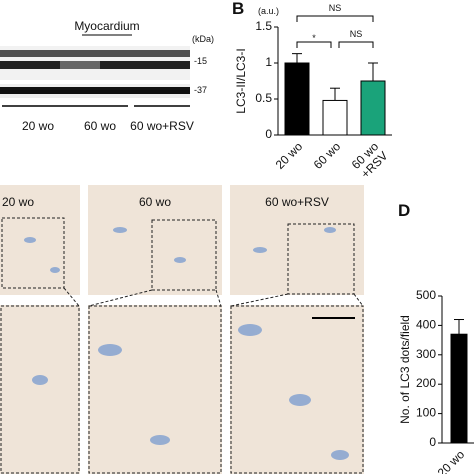 This screenshot has height=474, width=474. I want to click on y-tick-label: 300, so click(426, 354).